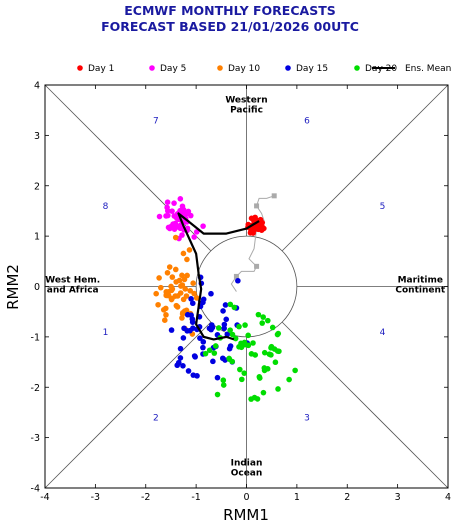 This screenshot has width=460, height=525. Describe the element at coordinates (307, 418) in the screenshot. I see `phase-label: 3` at that location.